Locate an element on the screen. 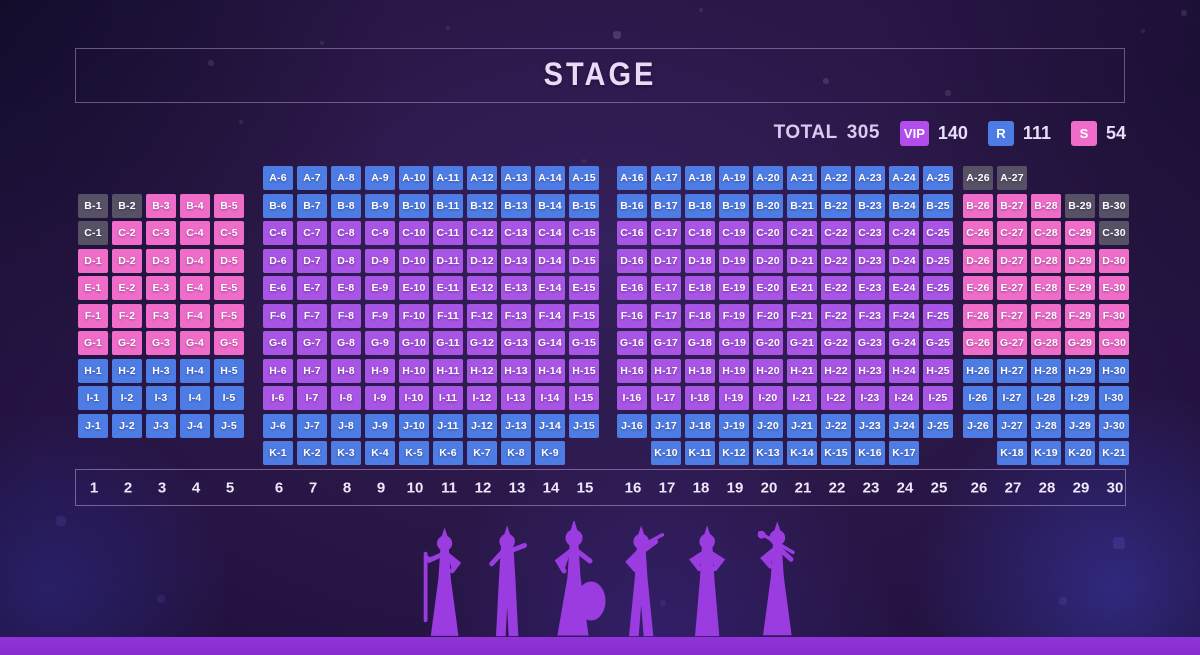 This screenshot has height=655, width=1200. seat-J-22: J-22 is located at coordinates (836, 425).